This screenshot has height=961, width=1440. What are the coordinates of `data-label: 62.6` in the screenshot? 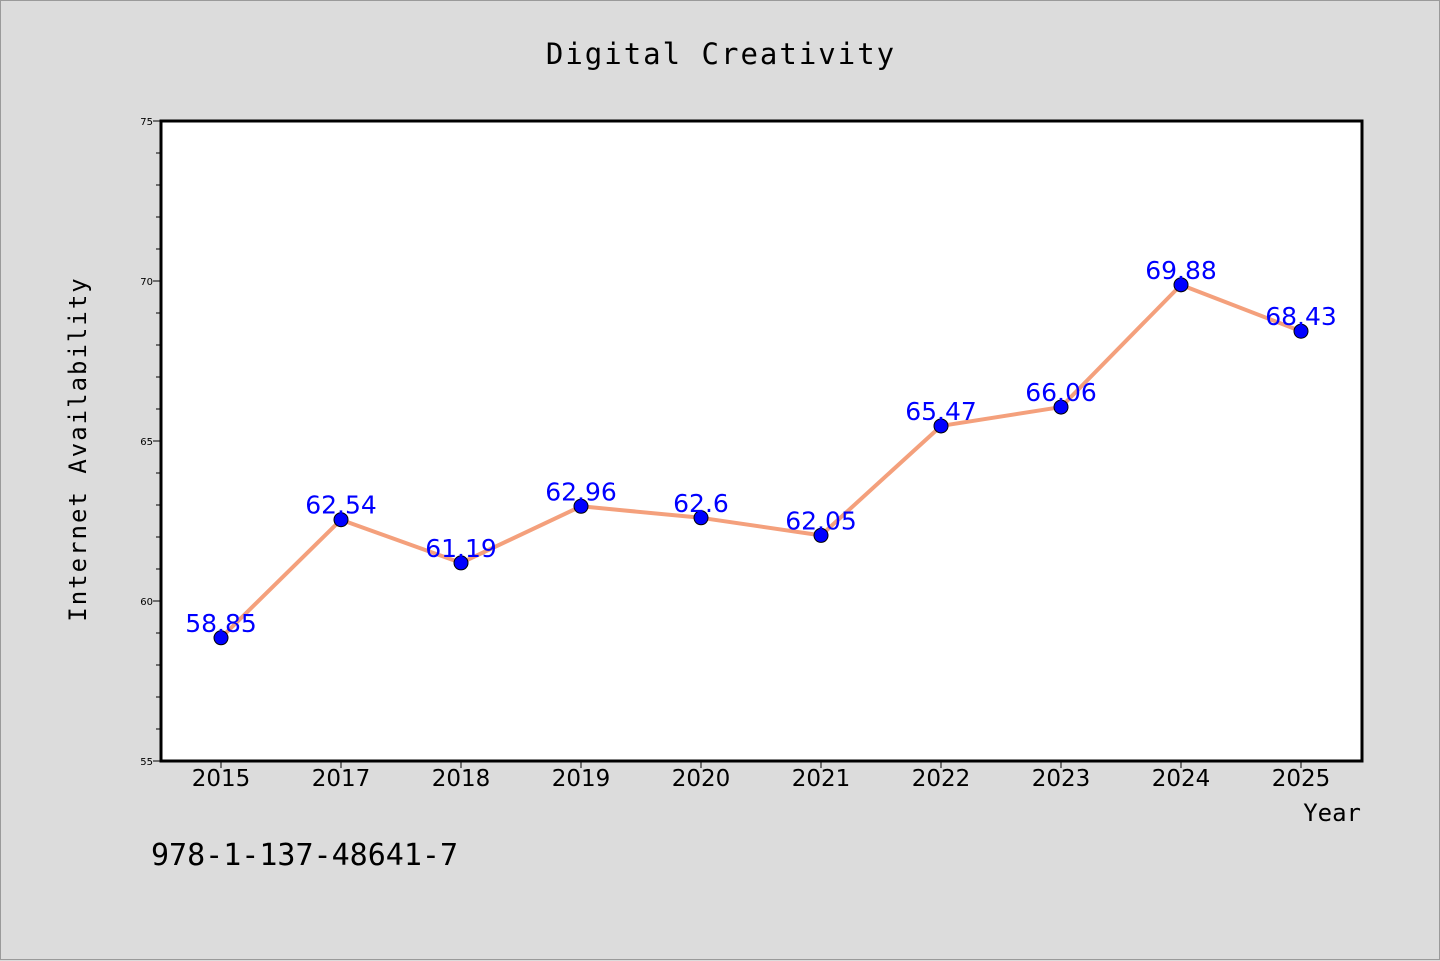 It's located at (701, 503).